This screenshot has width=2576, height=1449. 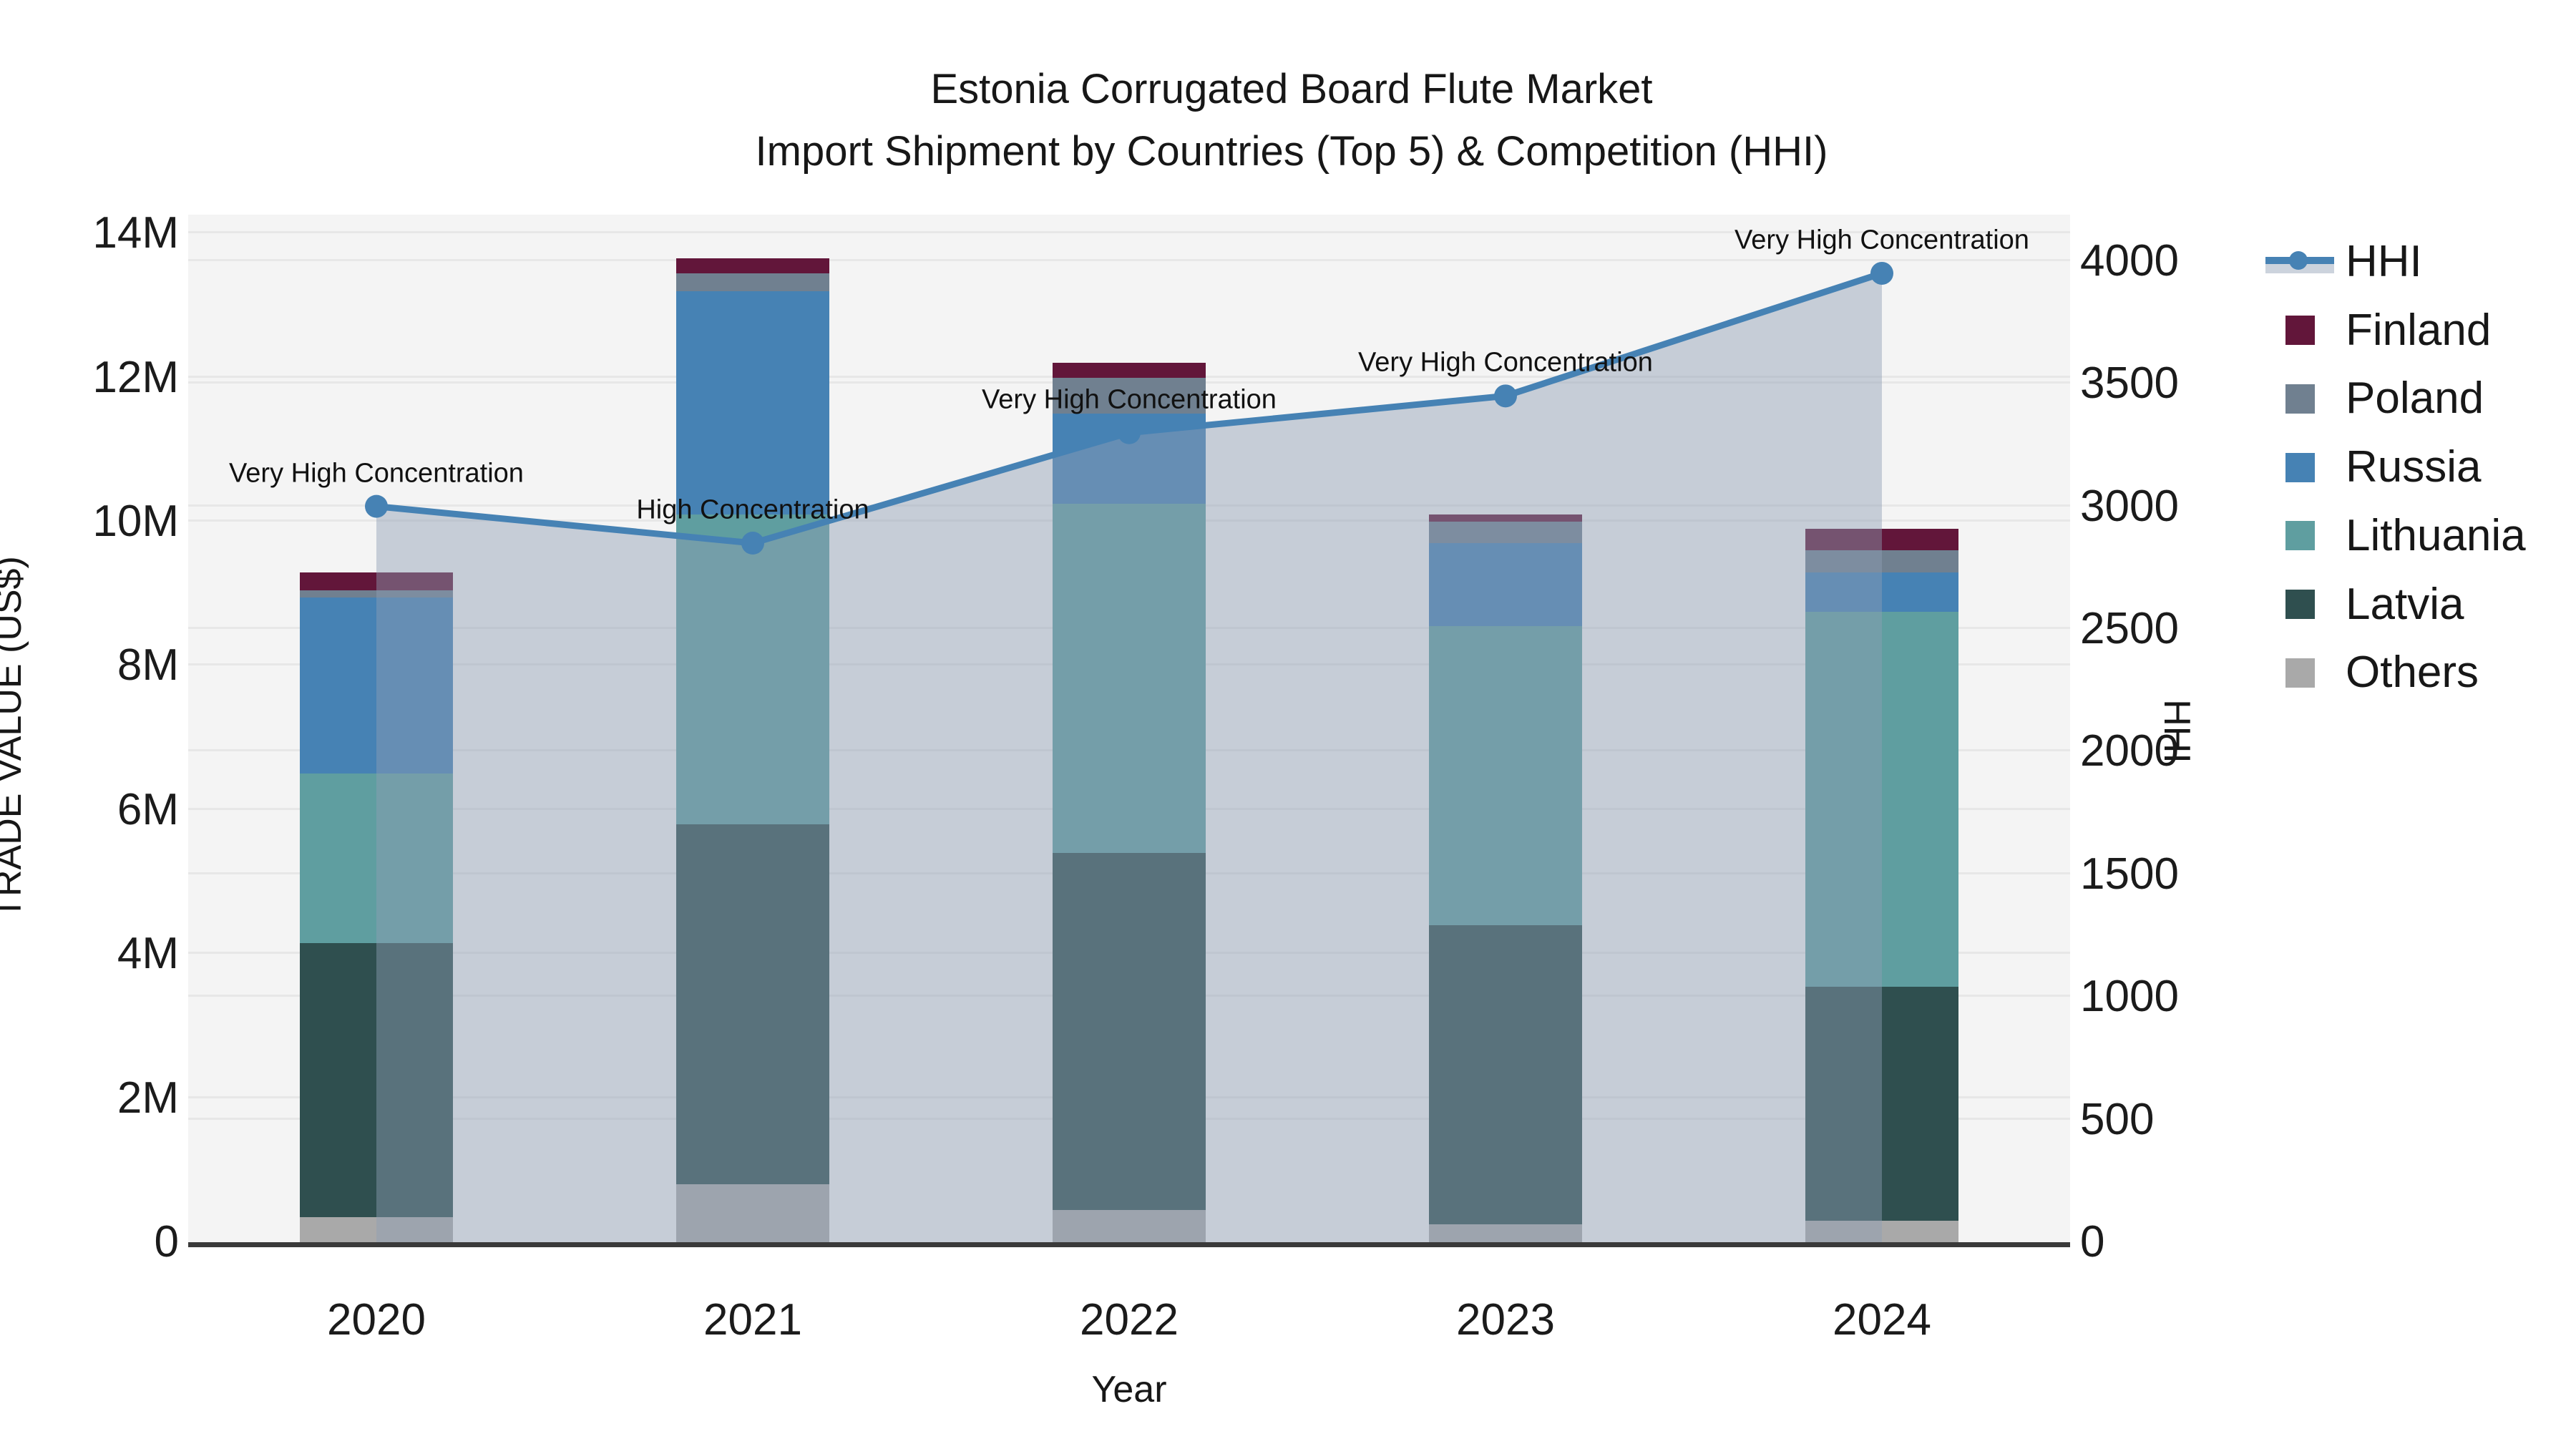 I want to click on bar-segment-poland-2020, so click(x=376, y=593).